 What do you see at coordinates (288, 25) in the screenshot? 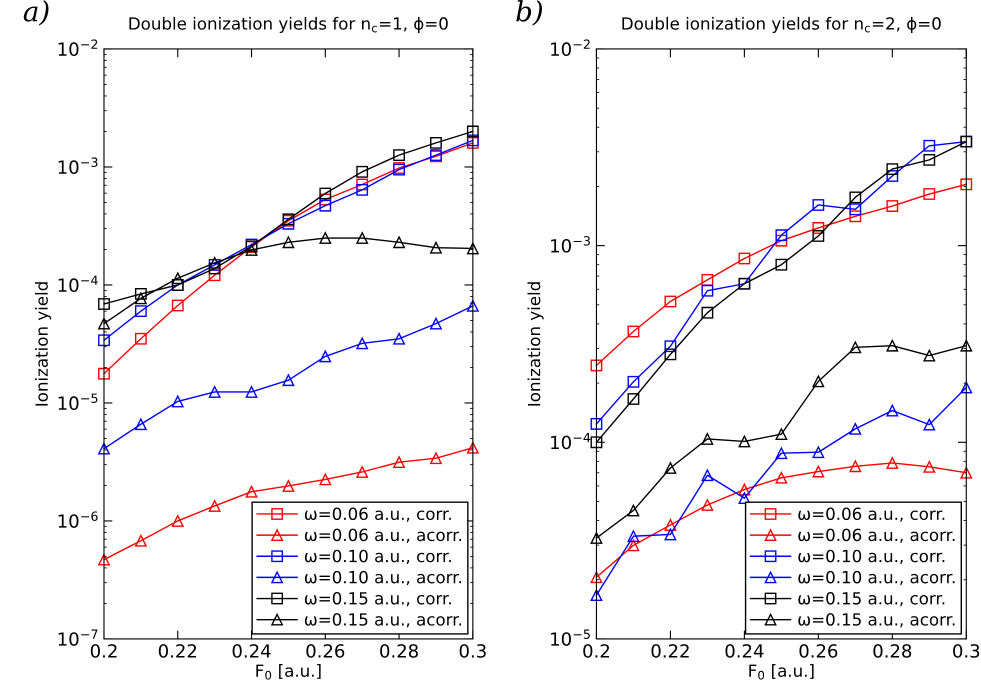
I see `chart-title: Double ionization yields for n$_{c}$=1, ϕ=0` at bounding box center [288, 25].